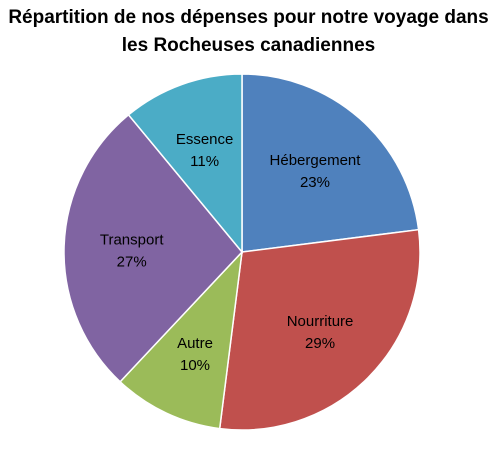 The height and width of the screenshot is (454, 497). What do you see at coordinates (248, 45) in the screenshot?
I see `chart-title-line-2: les Rocheuses canadiennes` at bounding box center [248, 45].